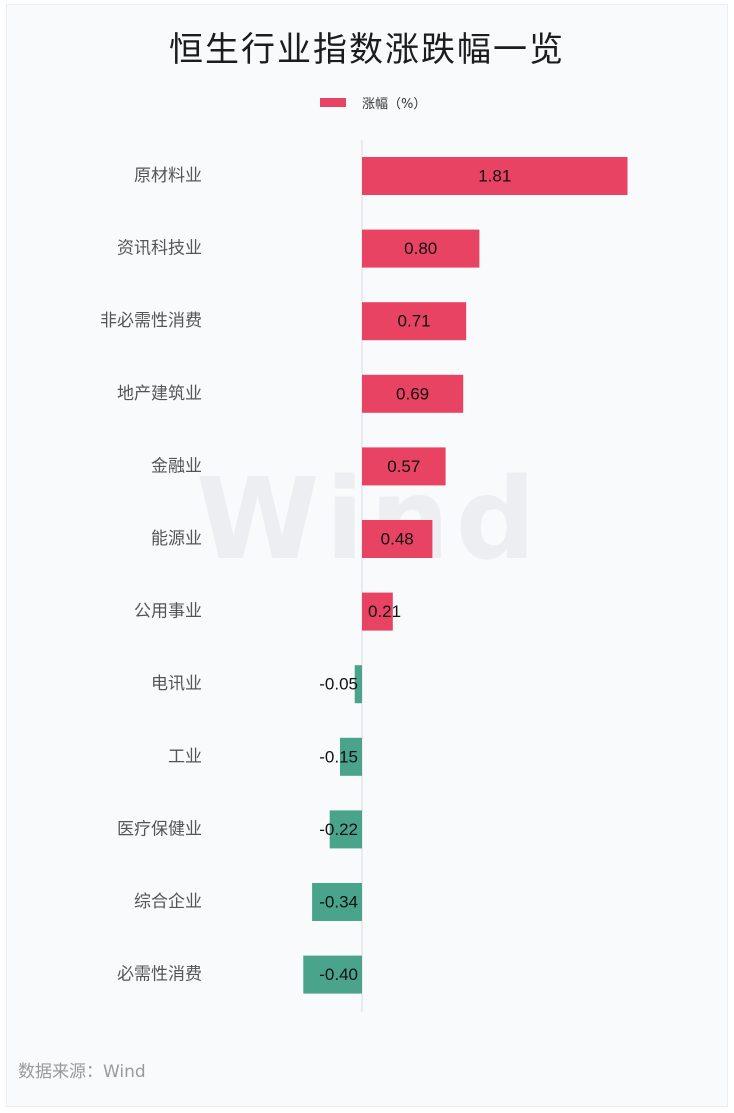  Describe the element at coordinates (168, 612) in the screenshot. I see `category-label: 公用事业` at that location.